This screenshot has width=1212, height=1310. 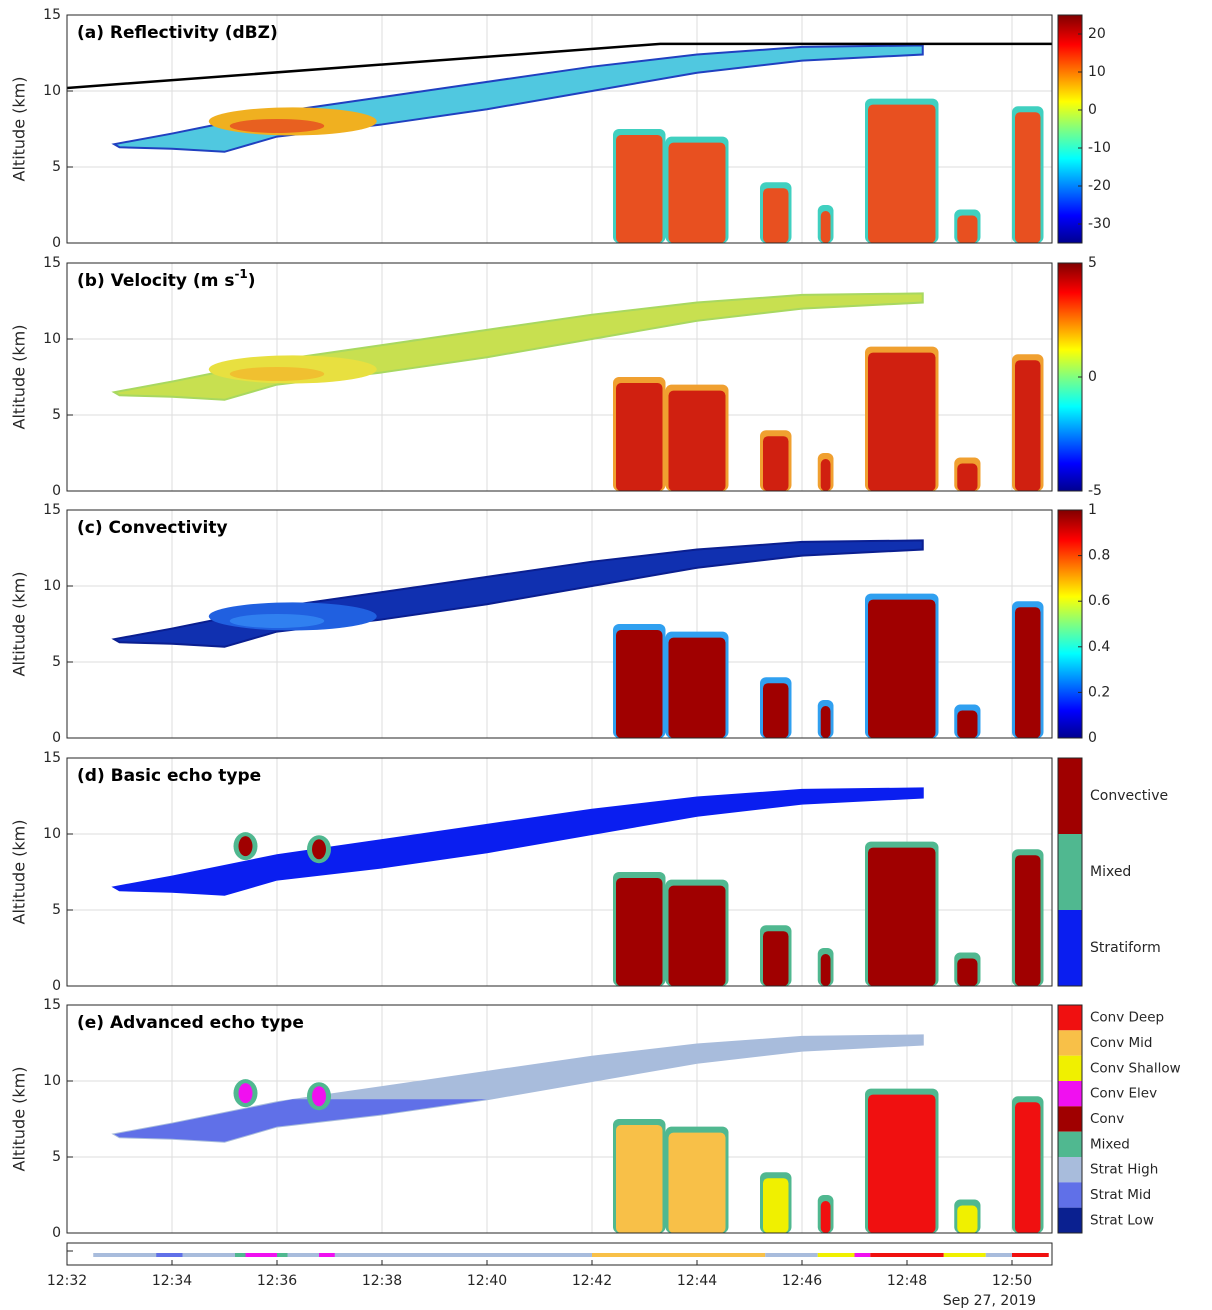 I want to click on title-text: (e) Advanced echo type, so click(x=190, y=1023).